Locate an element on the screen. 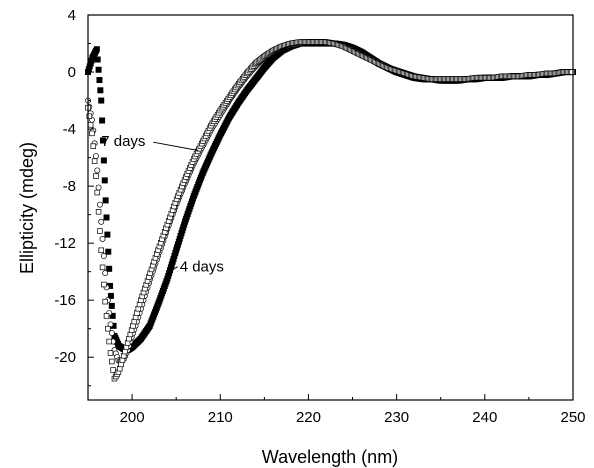 Image resolution: width=594 pixels, height=468 pixels. x-tick-label: 240 is located at coordinates (484, 417).